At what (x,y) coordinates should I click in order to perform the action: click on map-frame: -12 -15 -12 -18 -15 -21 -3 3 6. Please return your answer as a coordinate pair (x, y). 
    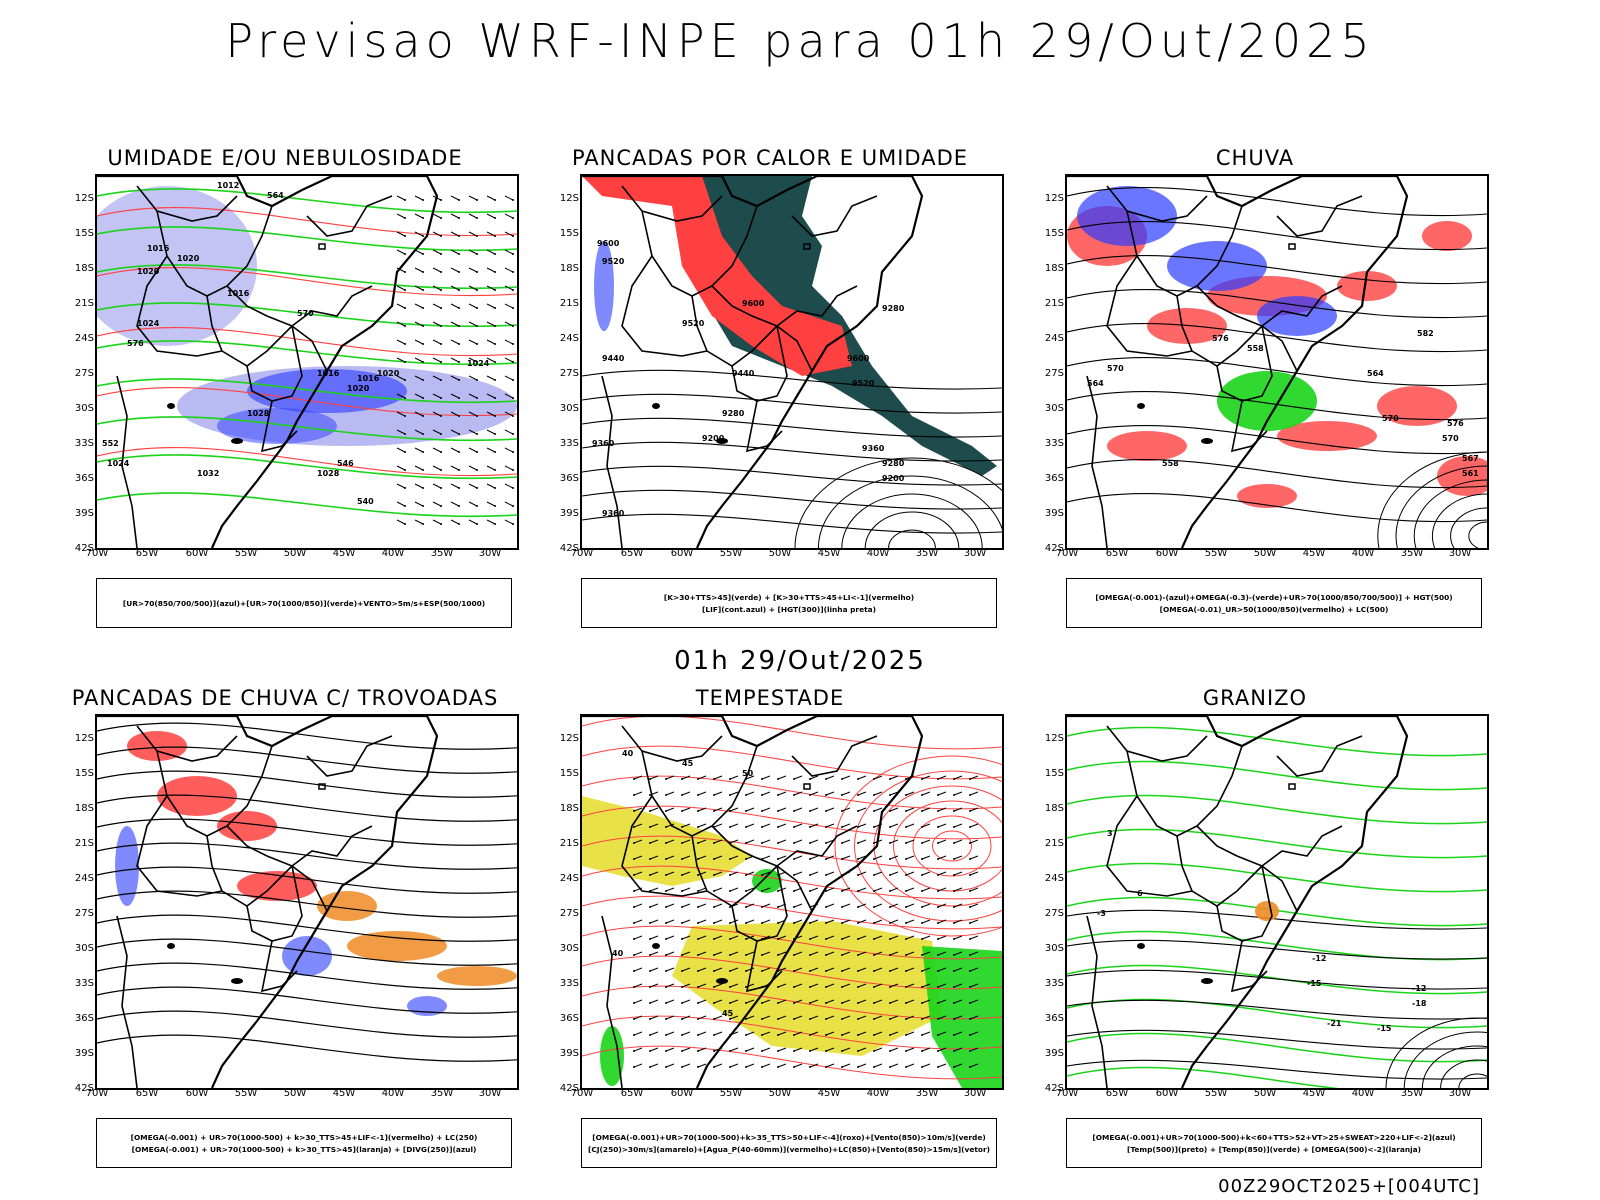
    Looking at the image, I should click on (1277, 902).